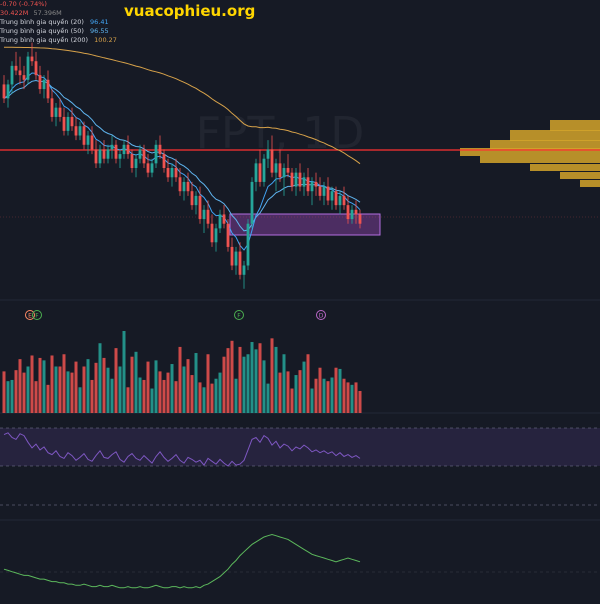  I want to click on ma200-legend: Trung bình gia quyền (200) 100.27, so click(58, 40).